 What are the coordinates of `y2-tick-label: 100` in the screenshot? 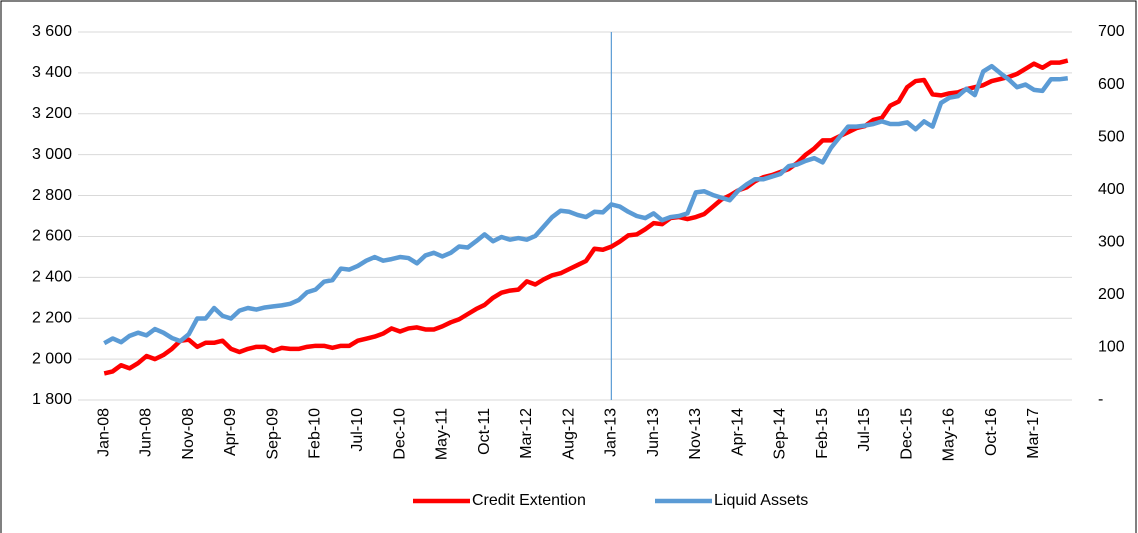 It's located at (1111, 347).